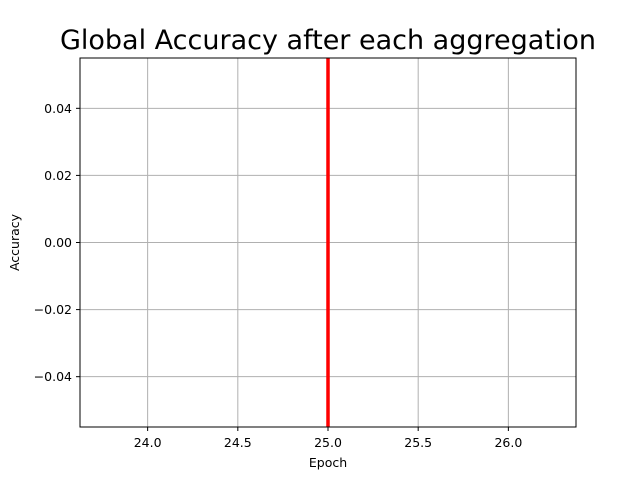 The height and width of the screenshot is (480, 640). I want to click on x-tick-label: 24.5, so click(238, 442).